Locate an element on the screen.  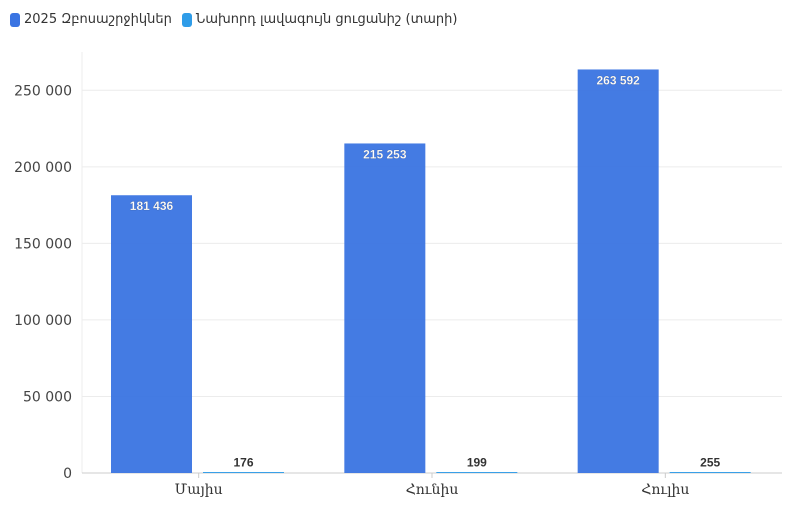
data-label: 181 436 is located at coordinates (152, 206).